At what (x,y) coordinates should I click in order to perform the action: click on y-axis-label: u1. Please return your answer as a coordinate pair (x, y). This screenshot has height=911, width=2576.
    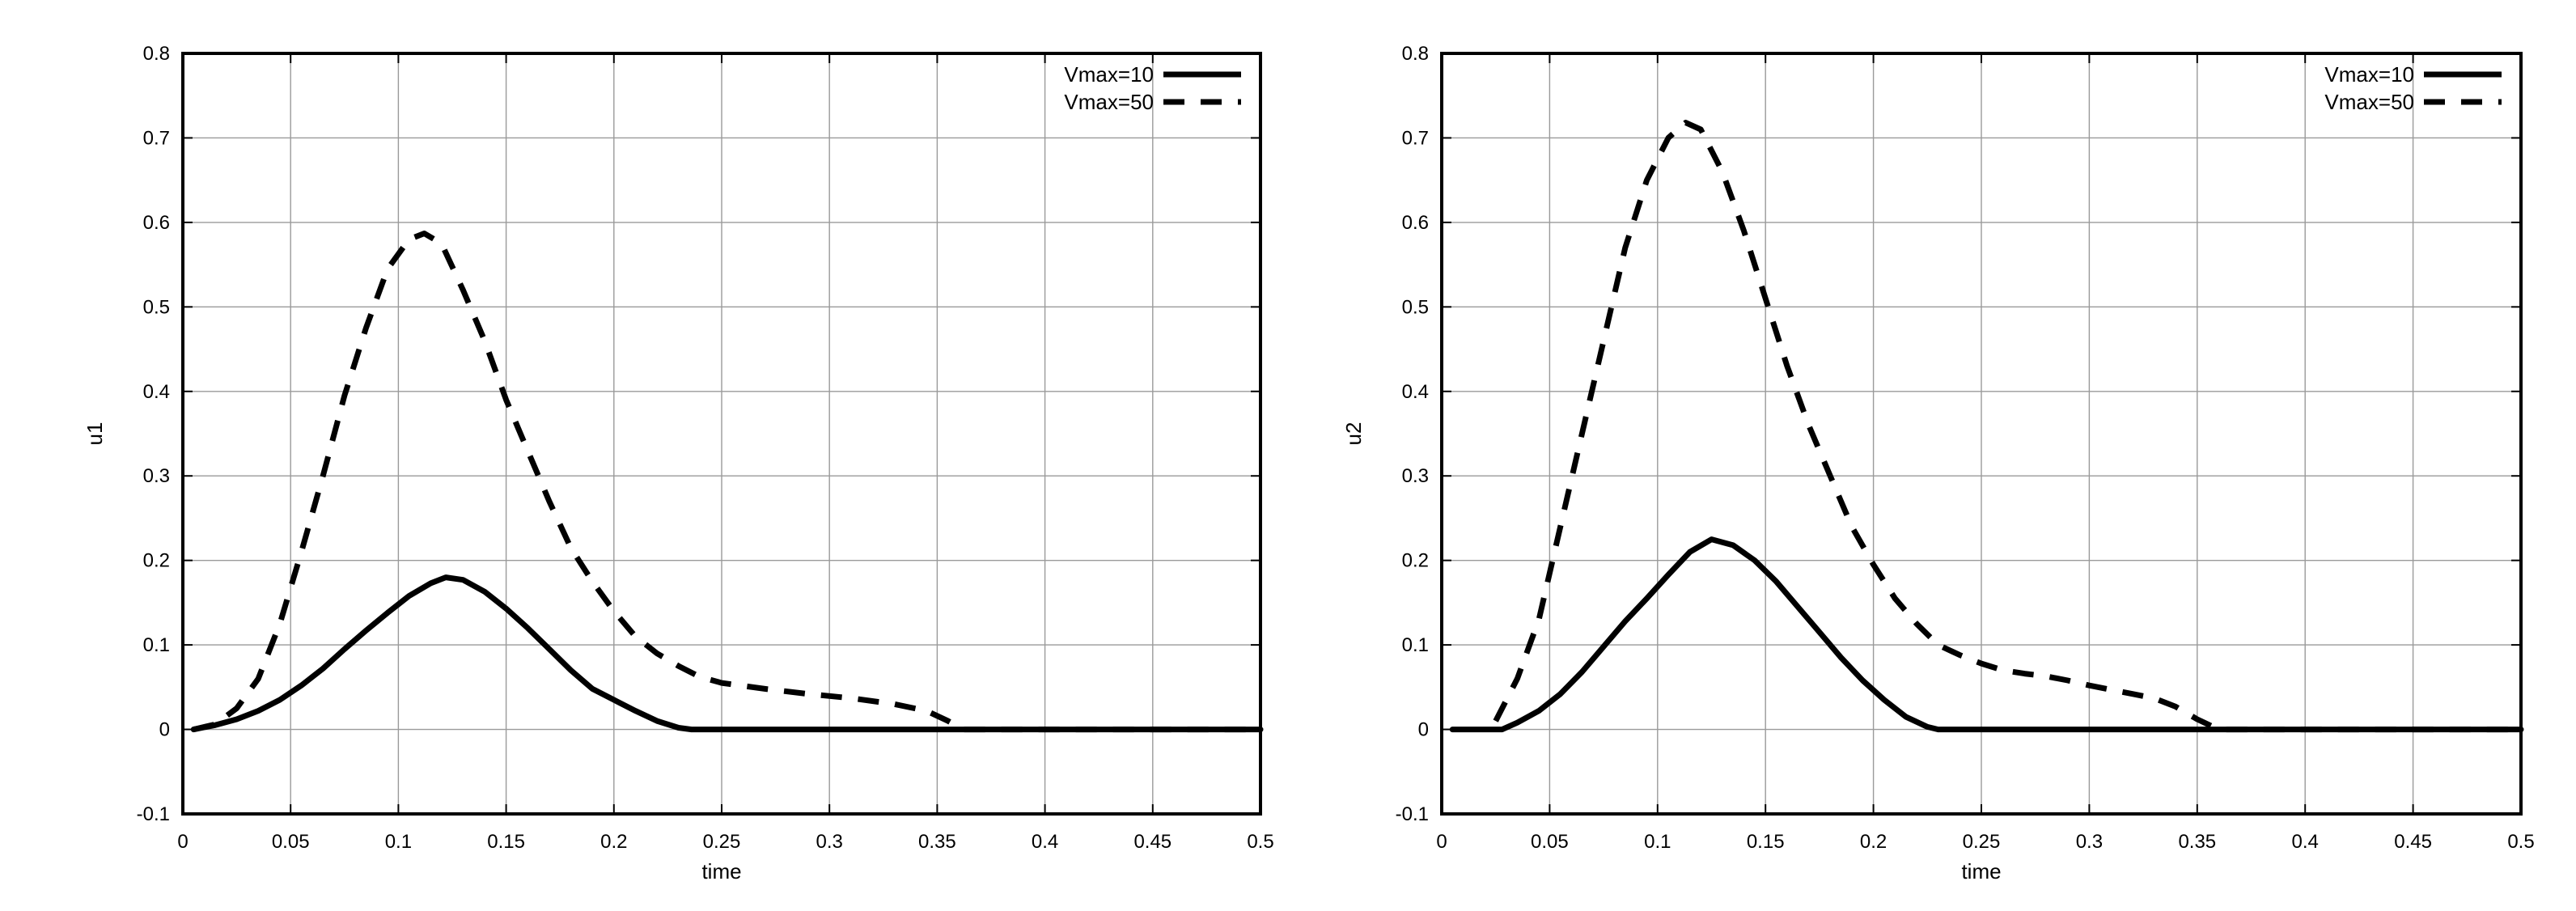
    Looking at the image, I should click on (95, 434).